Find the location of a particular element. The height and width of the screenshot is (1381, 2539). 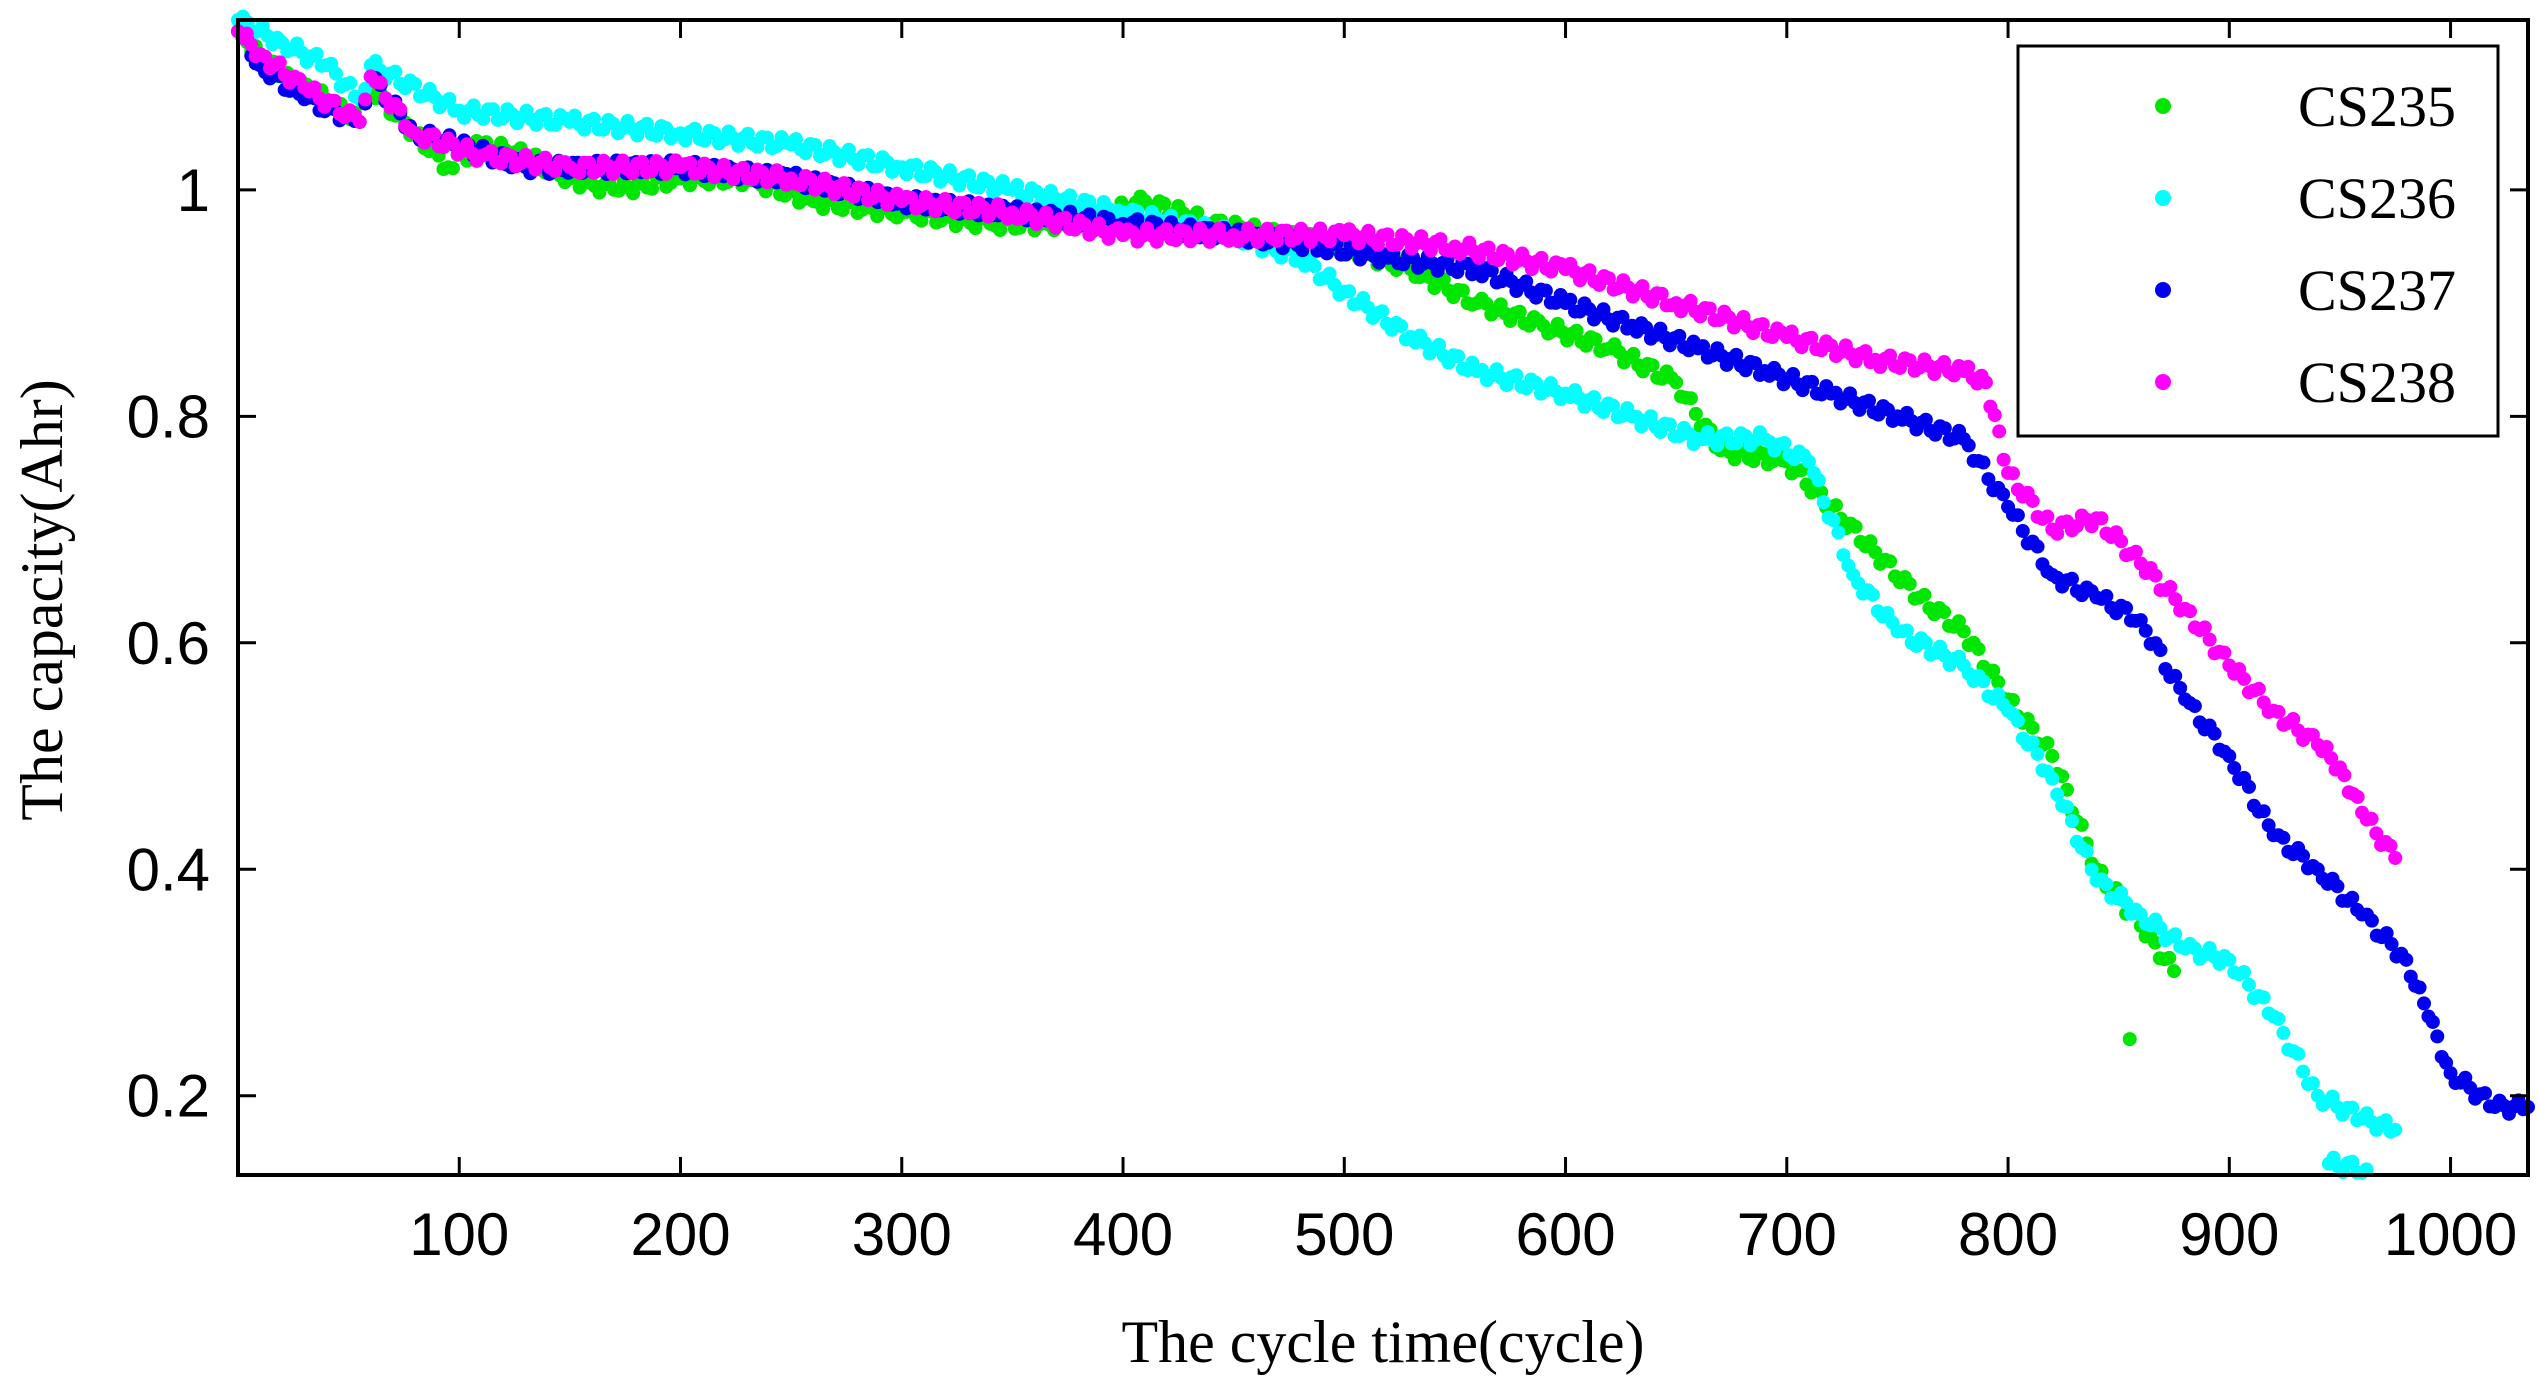

x-tick-label: 500 is located at coordinates (1344, 1234).